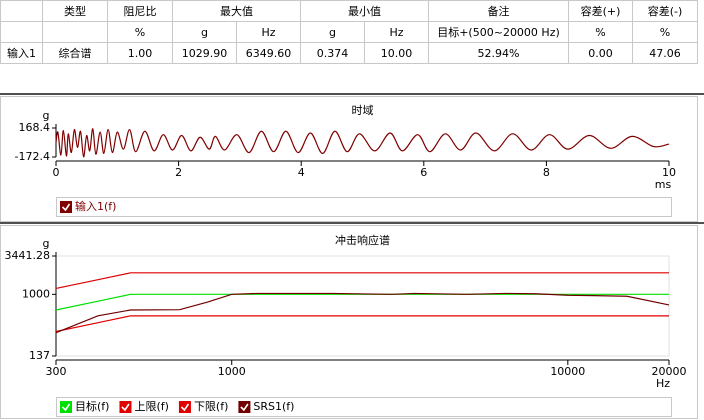 This screenshot has height=420, width=704. I want to click on x-tick-label: 4, so click(301, 172).